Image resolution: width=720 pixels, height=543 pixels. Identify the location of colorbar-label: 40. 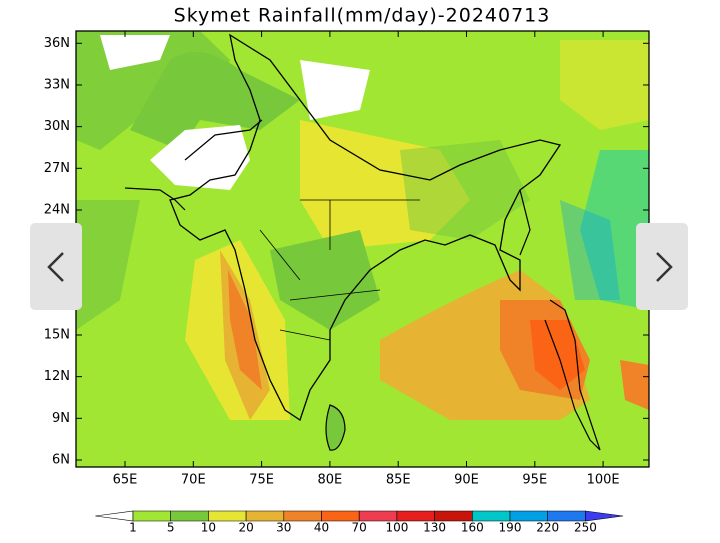
(321, 528).